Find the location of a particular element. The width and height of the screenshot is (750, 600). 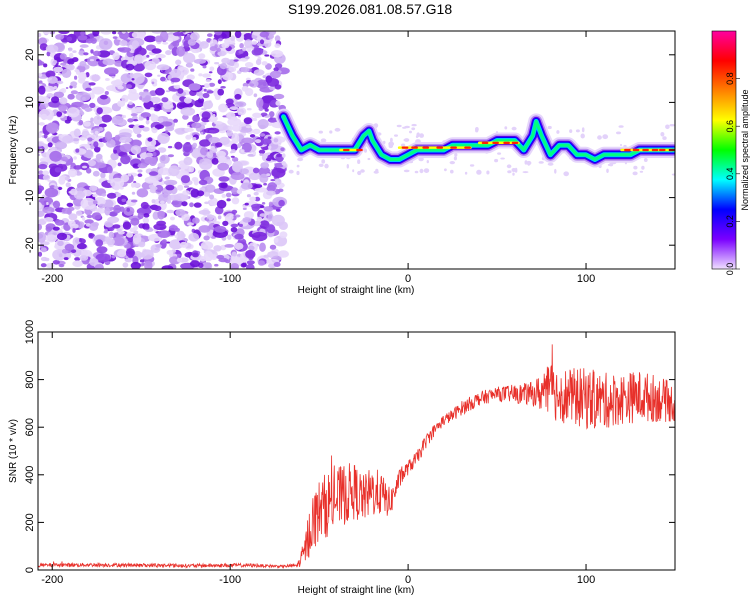

spectrogram-x-axis-label: Height of straight line (km) is located at coordinates (356, 290).